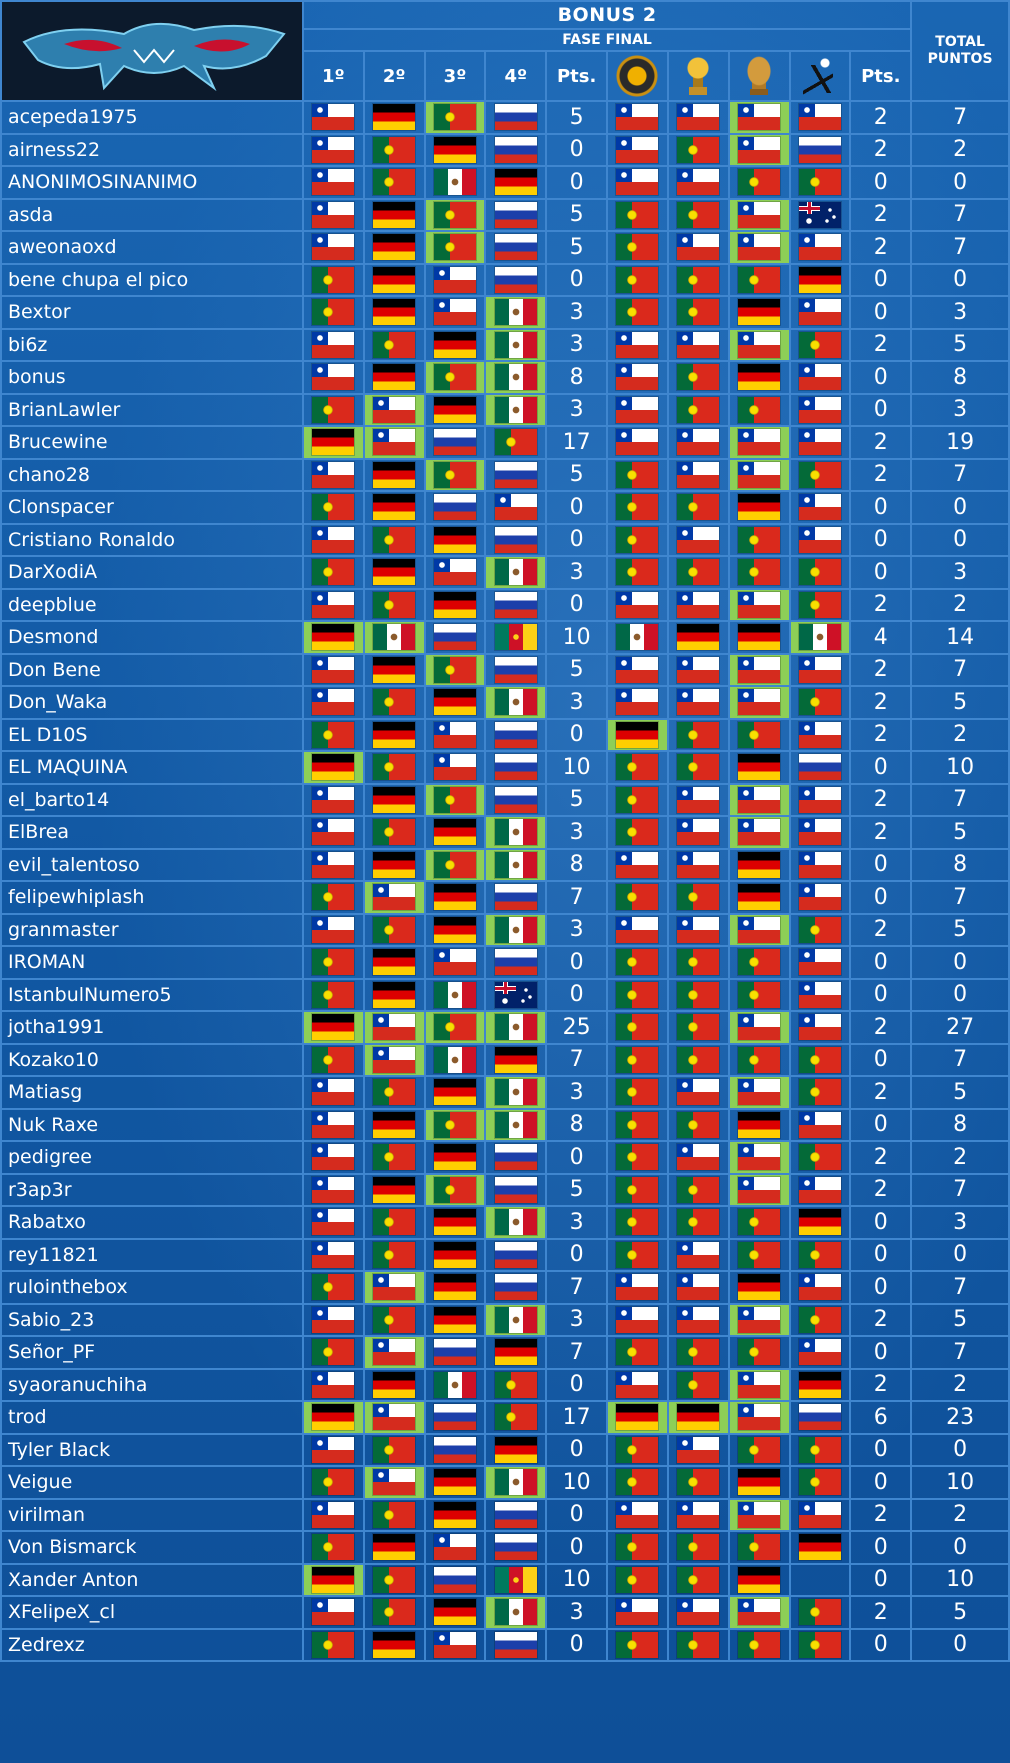 This screenshot has height=1763, width=1010. What do you see at coordinates (505, 1644) in the screenshot?
I see `player-row: Zedrexz 0 0 0` at bounding box center [505, 1644].